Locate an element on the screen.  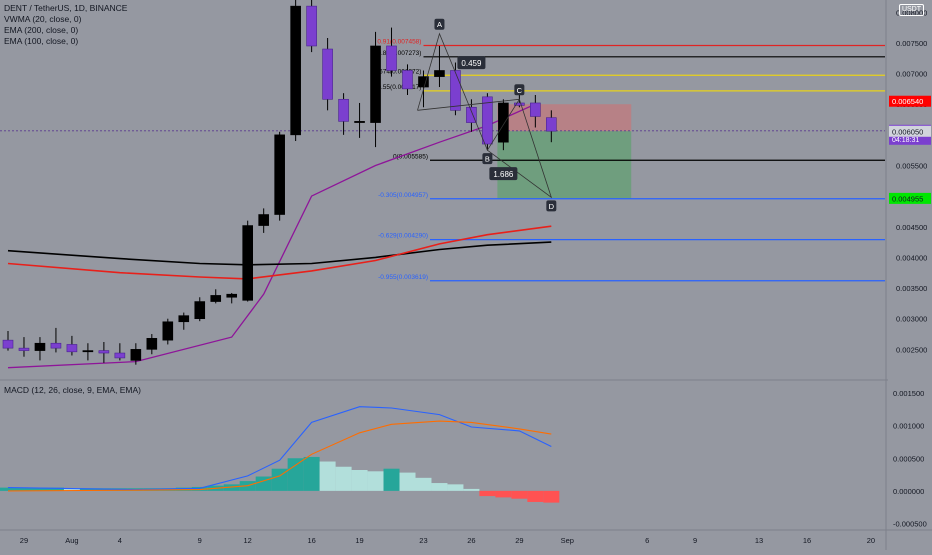
macd-legend: MACD (12, 26, close, 9, EMA, EMA) is located at coordinates (72, 390).